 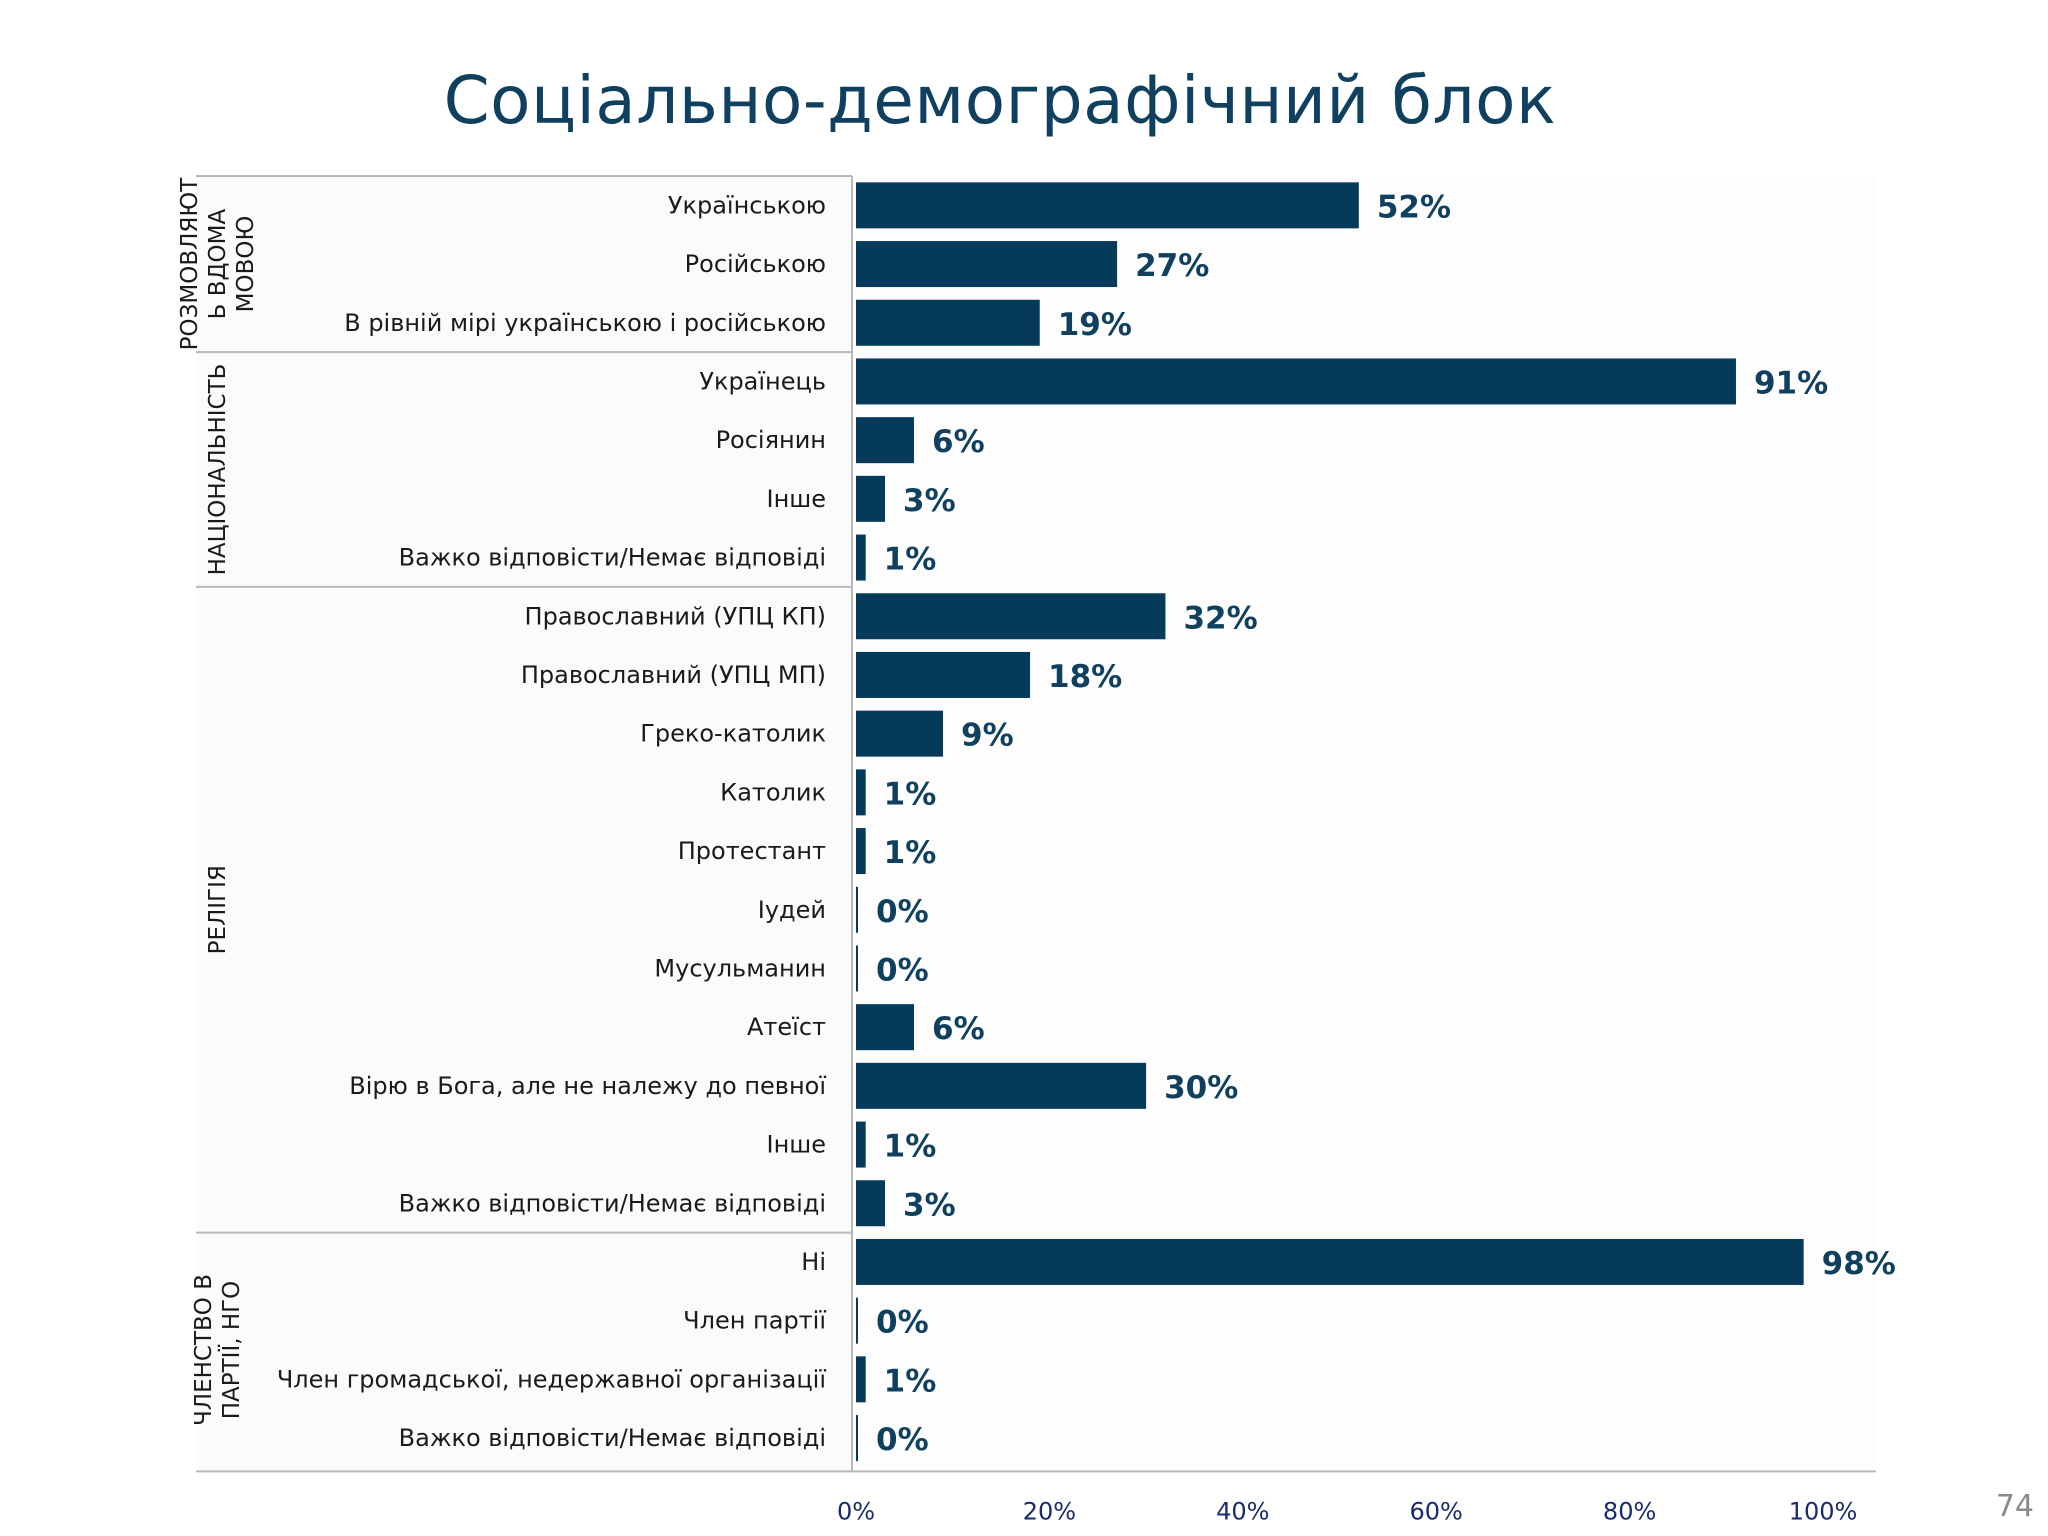 I want to click on value-label: 19%, so click(x=1095, y=325).